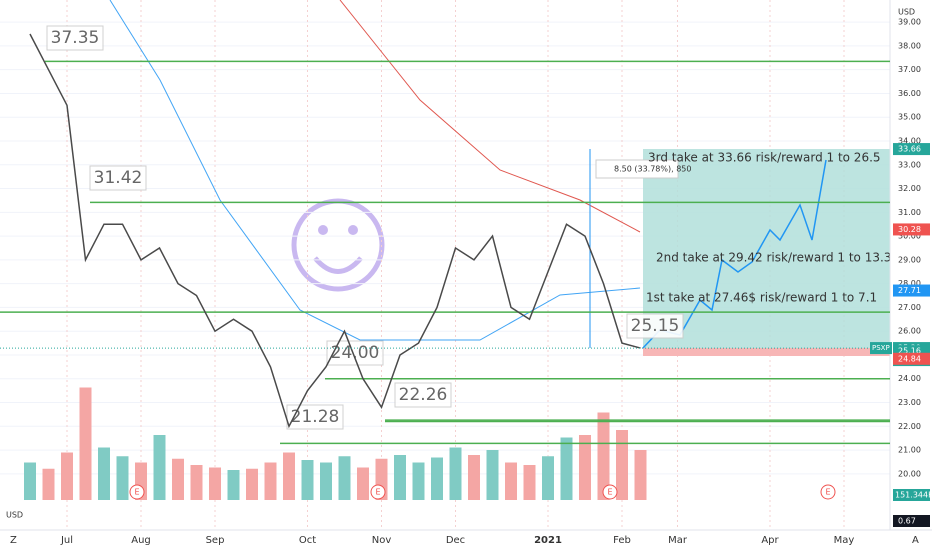 The width and height of the screenshot is (932, 550). Describe the element at coordinates (13, 540) in the screenshot. I see `corner: Z` at that location.